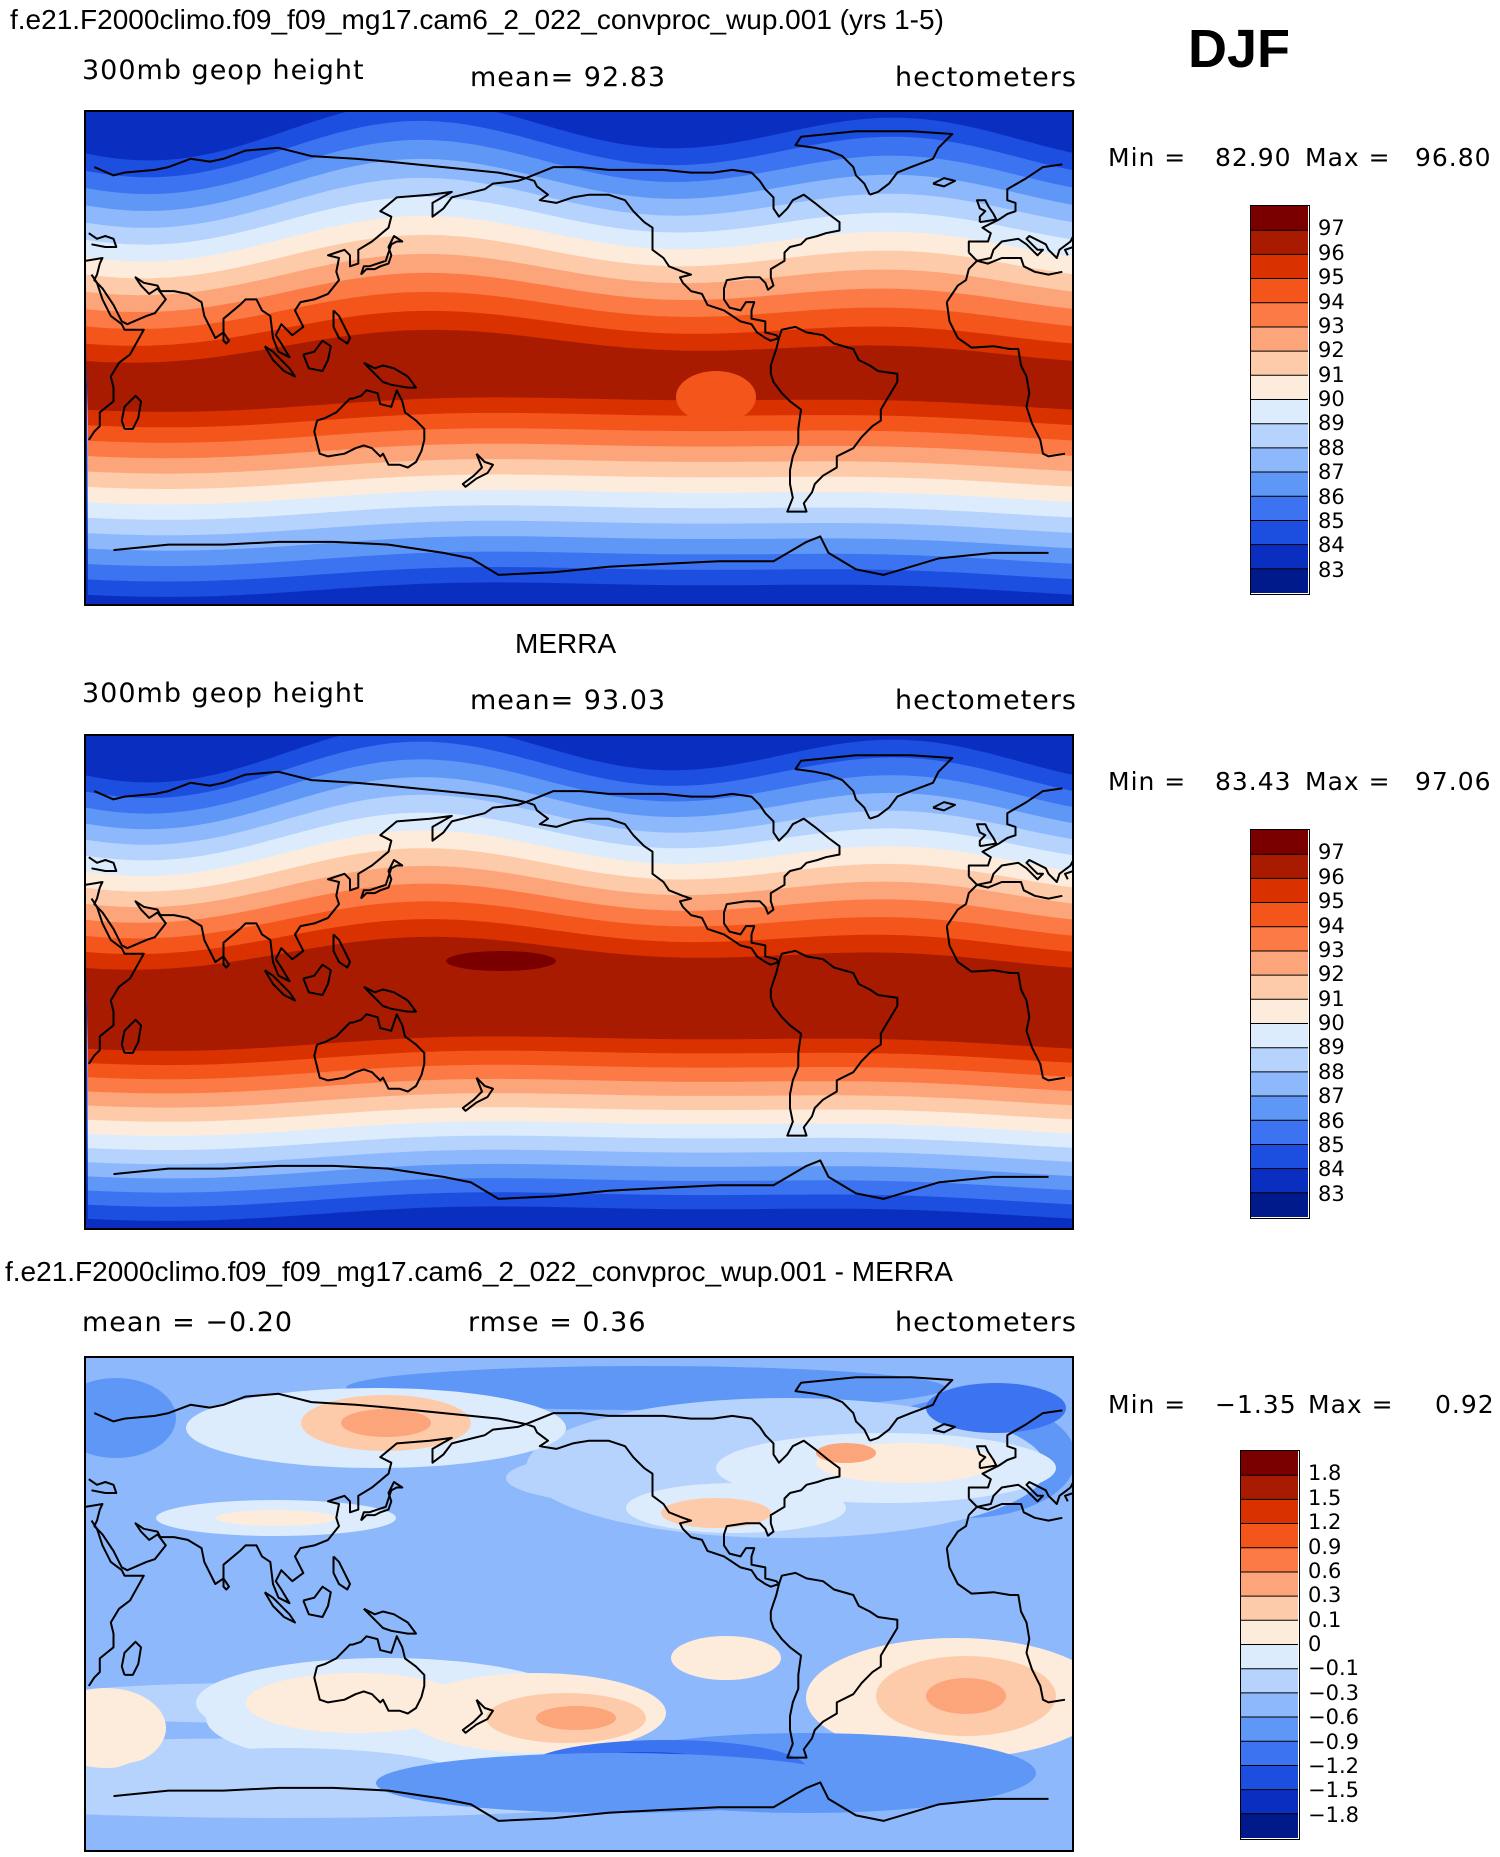 The height and width of the screenshot is (1857, 1500). What do you see at coordinates (1465, 1404) in the screenshot?
I see `panel-3-max-value: 0.92` at bounding box center [1465, 1404].